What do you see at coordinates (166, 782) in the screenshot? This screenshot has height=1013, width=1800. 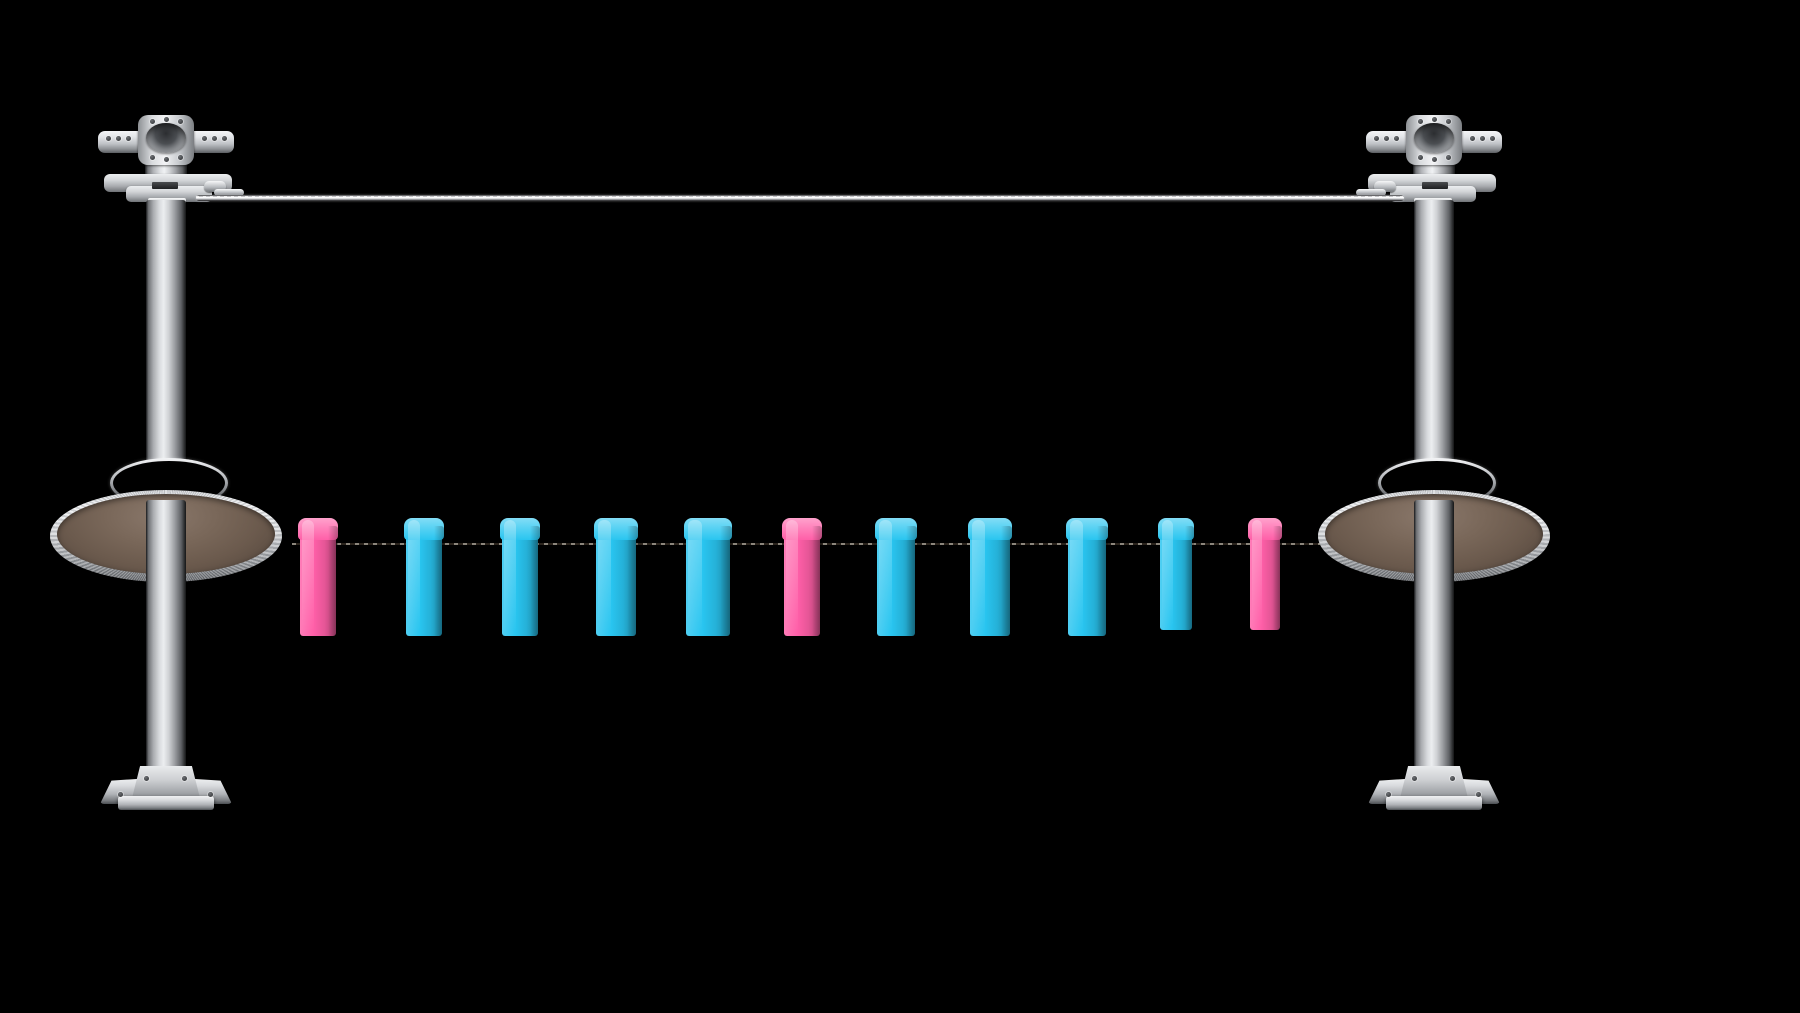 I see `left-base-plate` at bounding box center [166, 782].